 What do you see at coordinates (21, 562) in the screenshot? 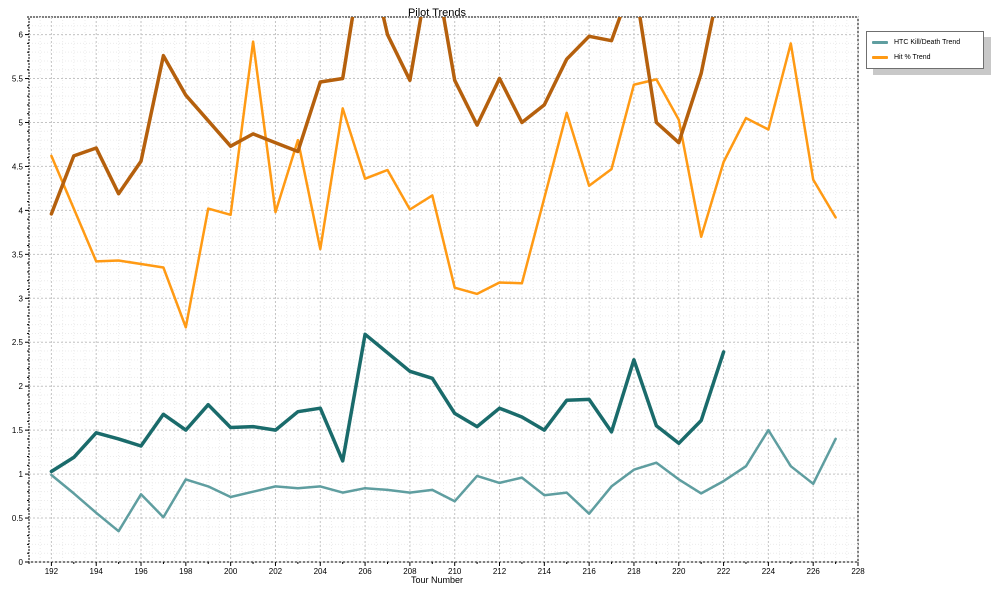
I see `y-tick-label: 0` at bounding box center [21, 562].